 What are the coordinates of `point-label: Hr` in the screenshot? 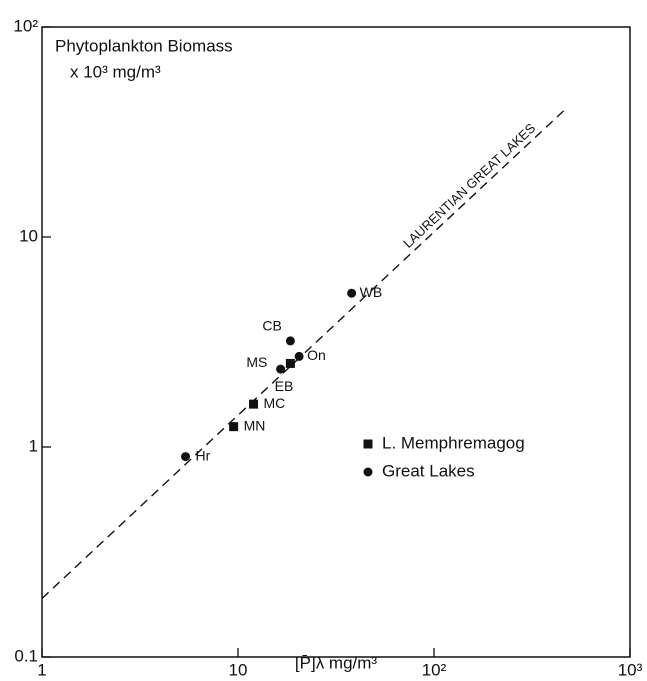 It's located at (203, 455).